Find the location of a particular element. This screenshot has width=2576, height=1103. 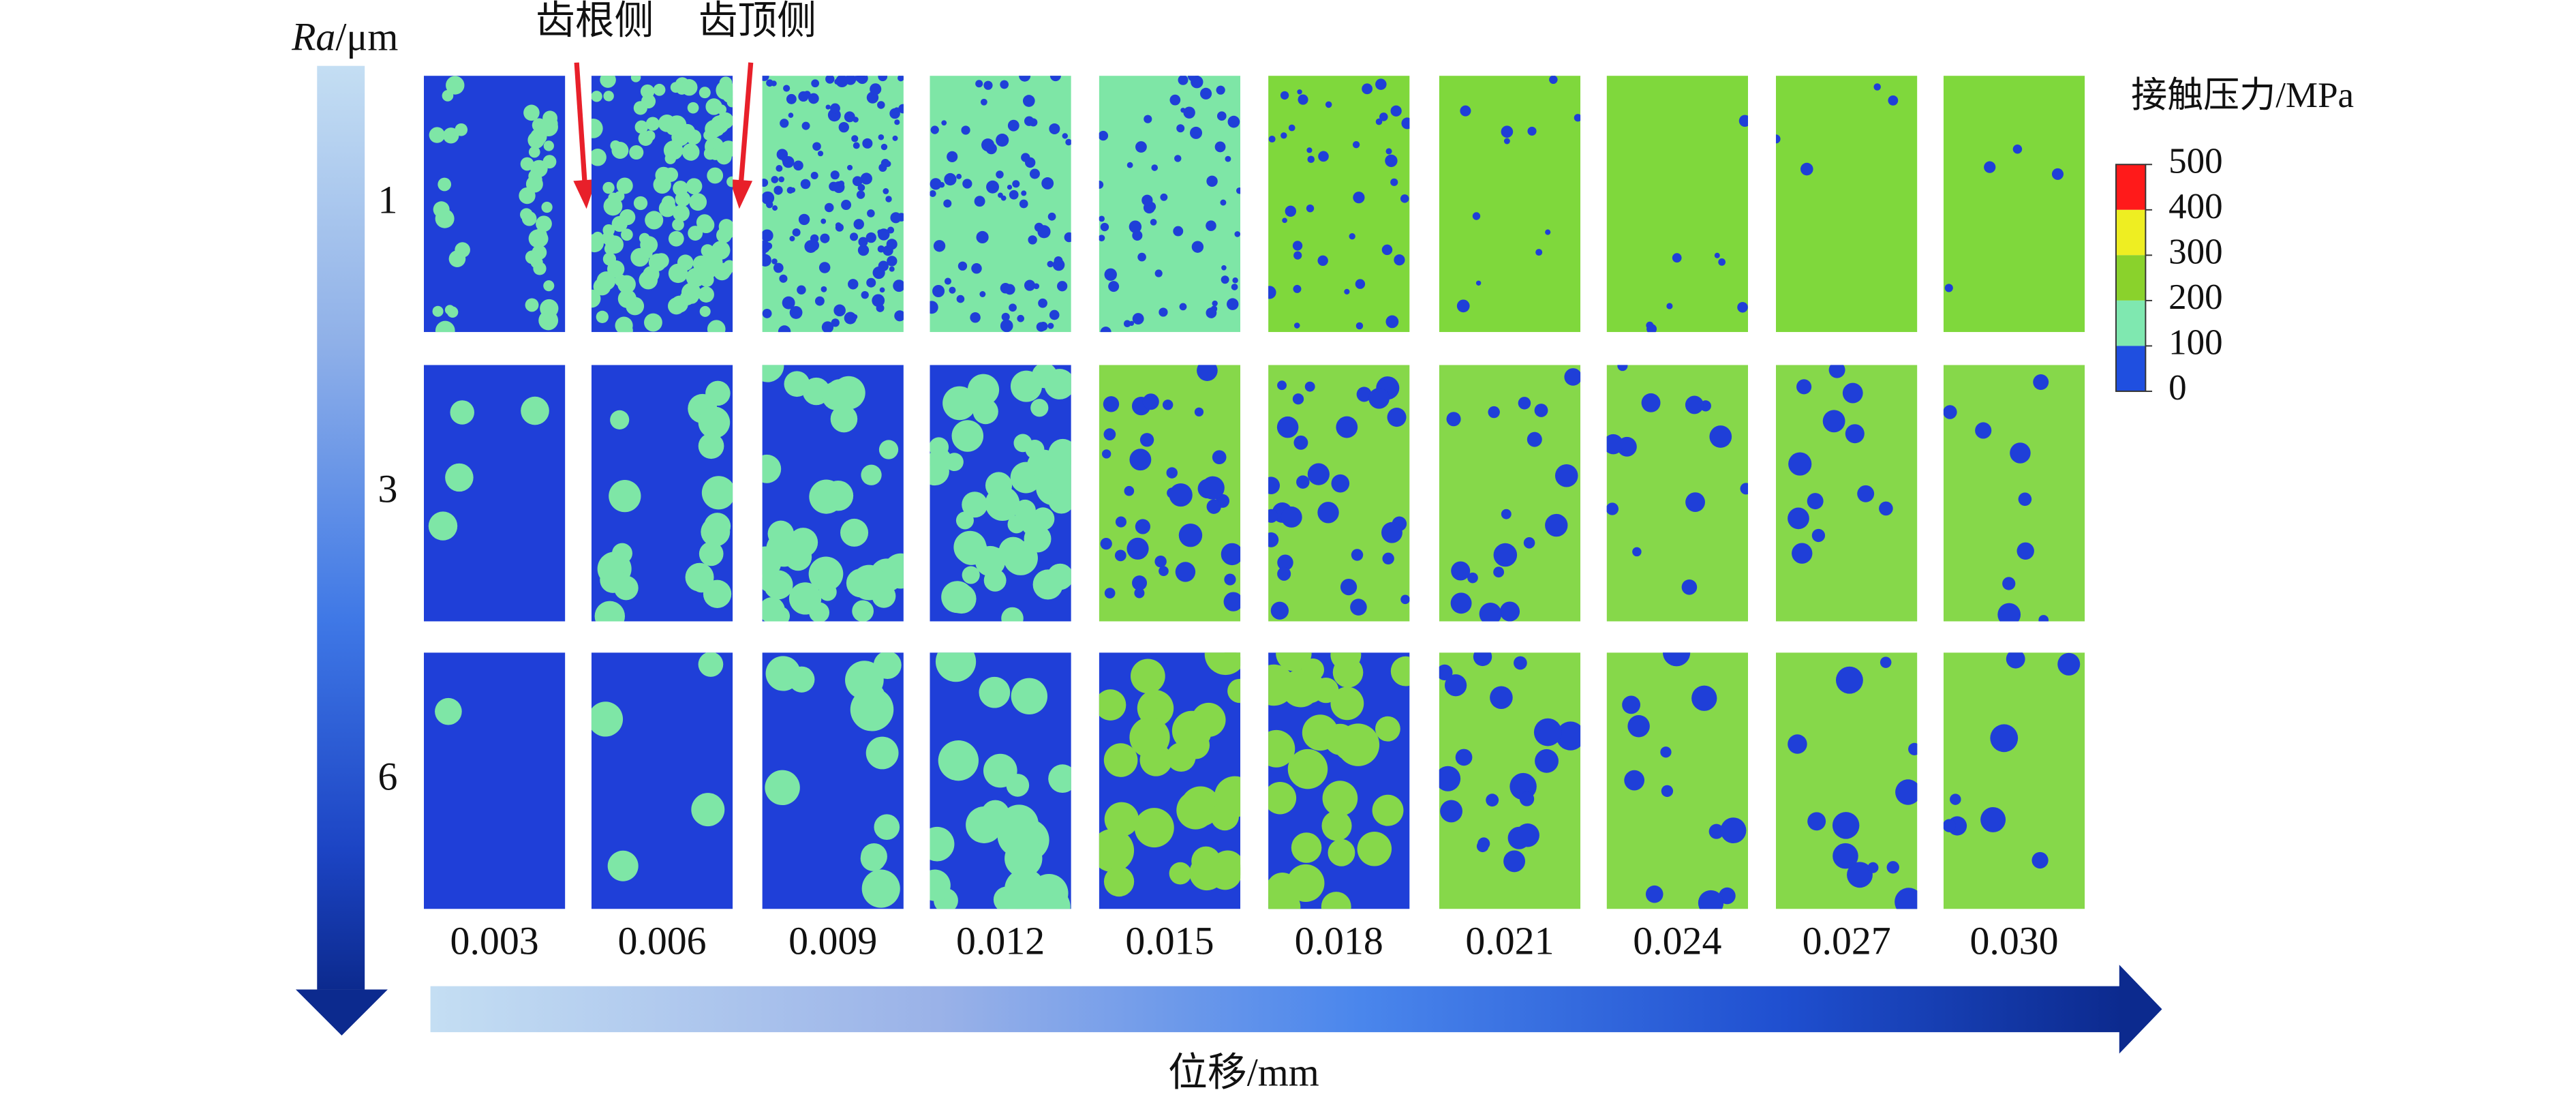

arrow-head is located at coordinates (741, 194).